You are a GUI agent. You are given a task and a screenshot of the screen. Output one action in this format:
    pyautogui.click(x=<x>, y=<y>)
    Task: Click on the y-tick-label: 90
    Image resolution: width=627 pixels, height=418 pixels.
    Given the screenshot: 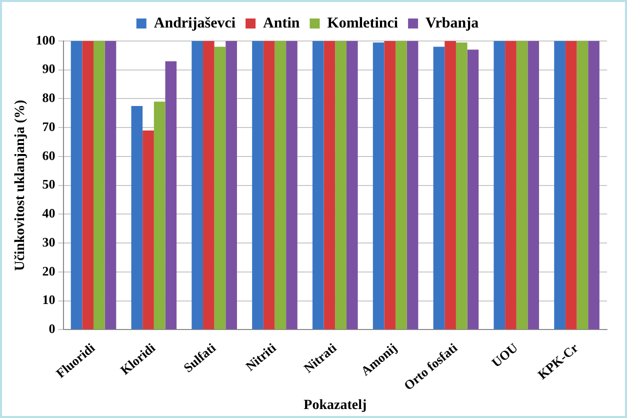 What is the action you would take?
    pyautogui.click(x=49, y=68)
    